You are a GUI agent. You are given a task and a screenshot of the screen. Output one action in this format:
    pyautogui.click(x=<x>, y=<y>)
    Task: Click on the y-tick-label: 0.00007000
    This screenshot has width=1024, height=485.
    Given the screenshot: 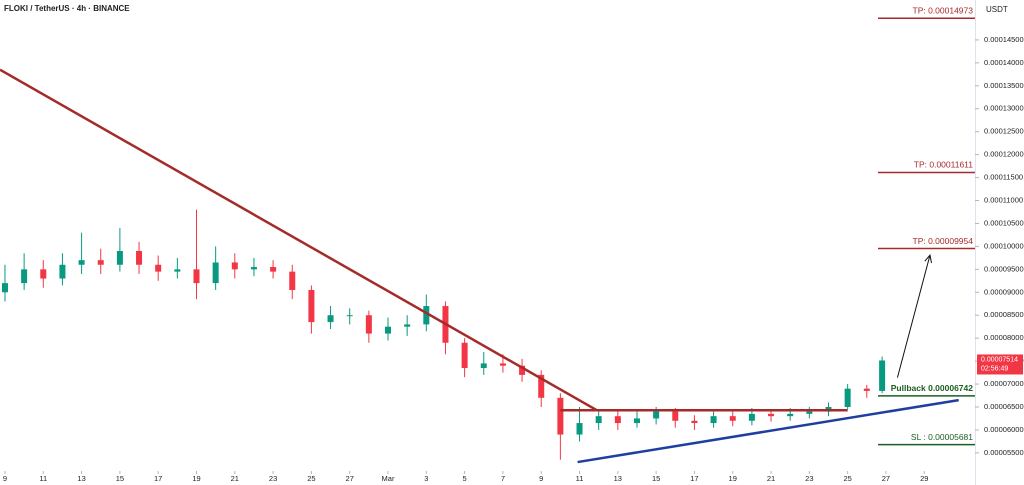 What is the action you would take?
    pyautogui.click(x=1004, y=383)
    